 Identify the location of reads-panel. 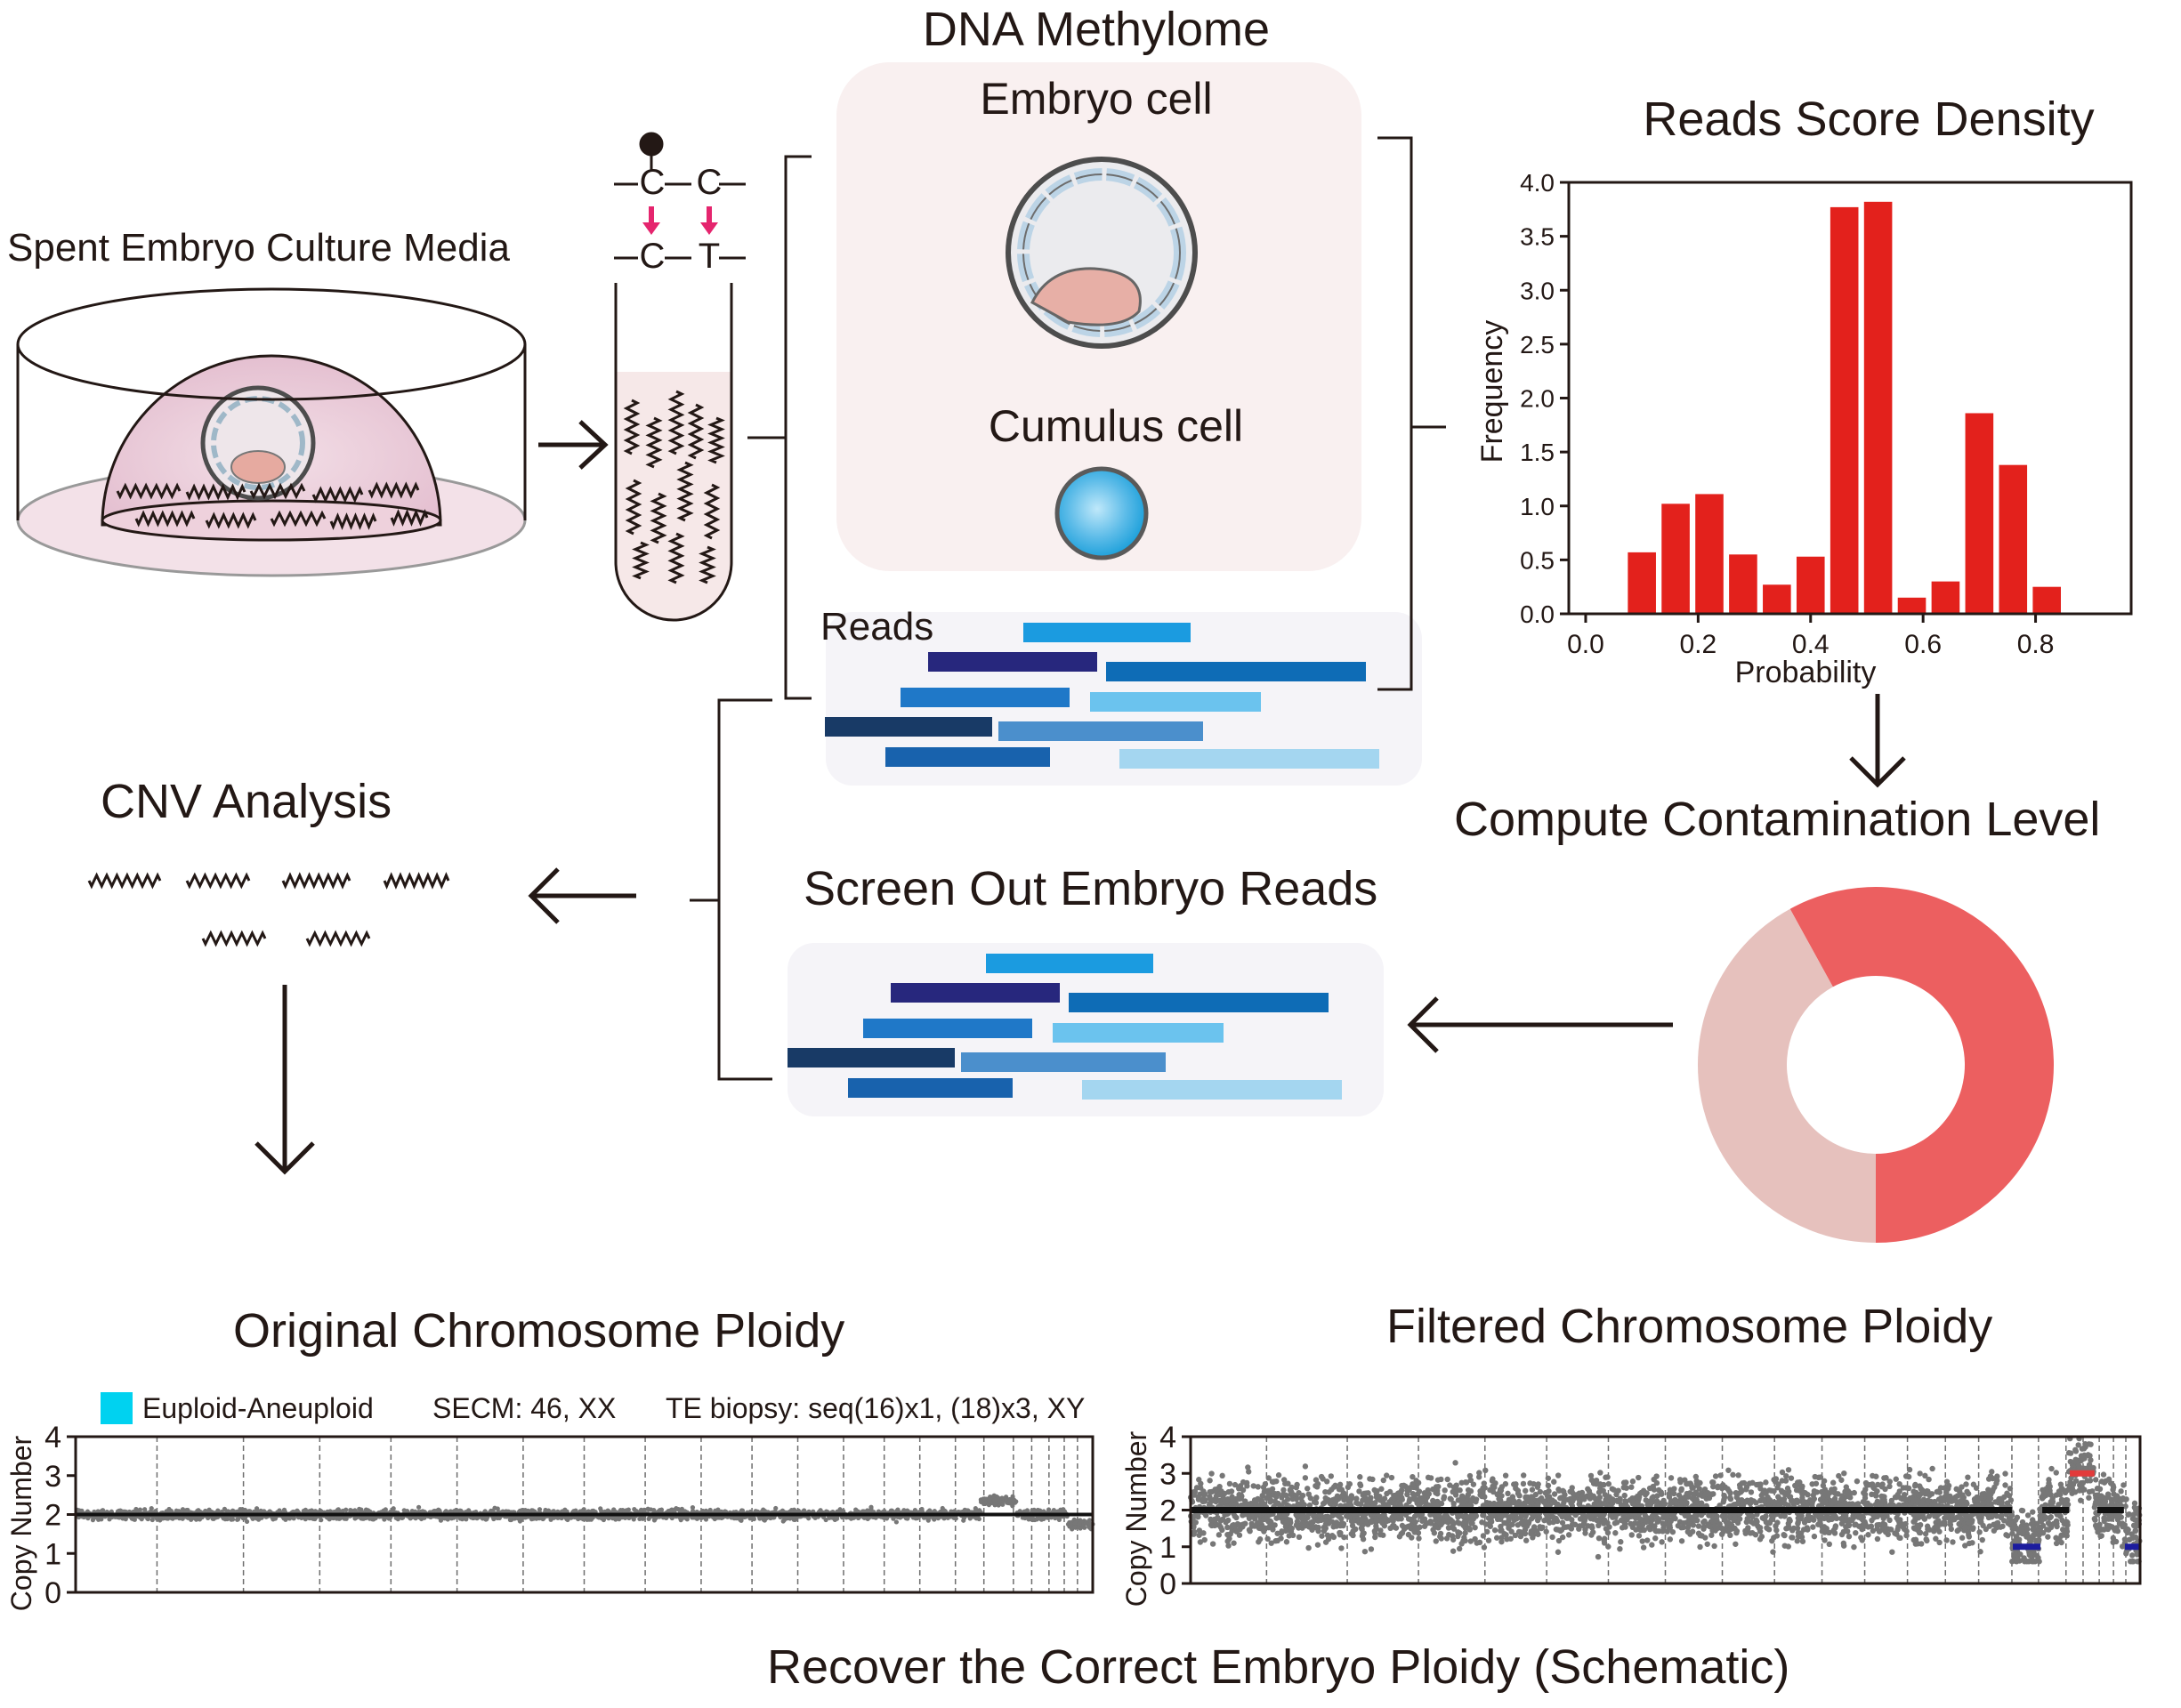
(1123, 699).